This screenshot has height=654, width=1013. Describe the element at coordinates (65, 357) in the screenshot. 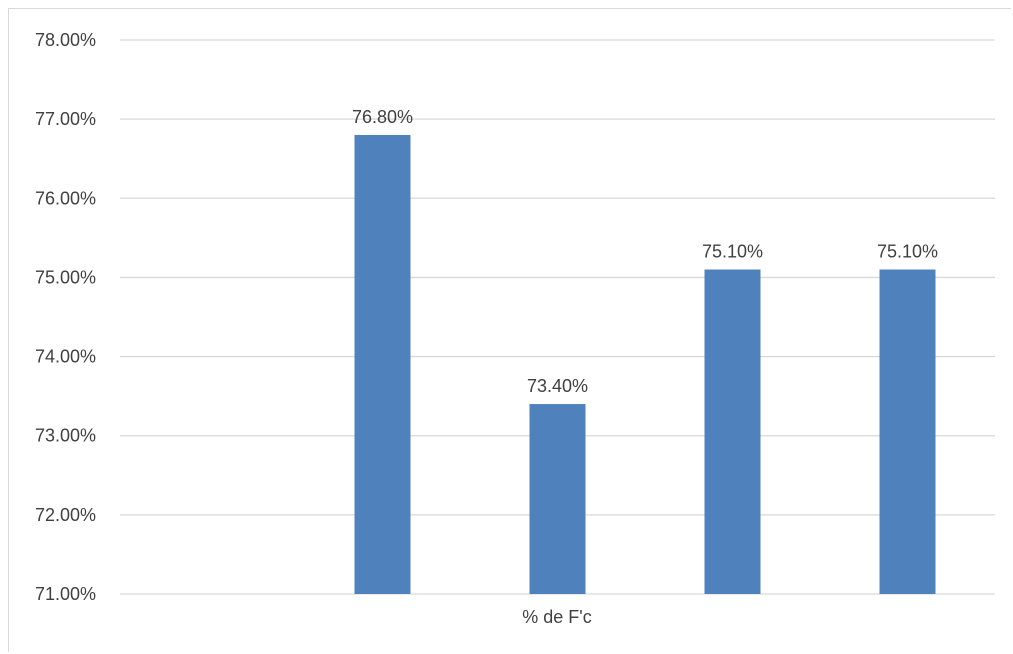

I see `y-tick-label: 74.00%` at that location.